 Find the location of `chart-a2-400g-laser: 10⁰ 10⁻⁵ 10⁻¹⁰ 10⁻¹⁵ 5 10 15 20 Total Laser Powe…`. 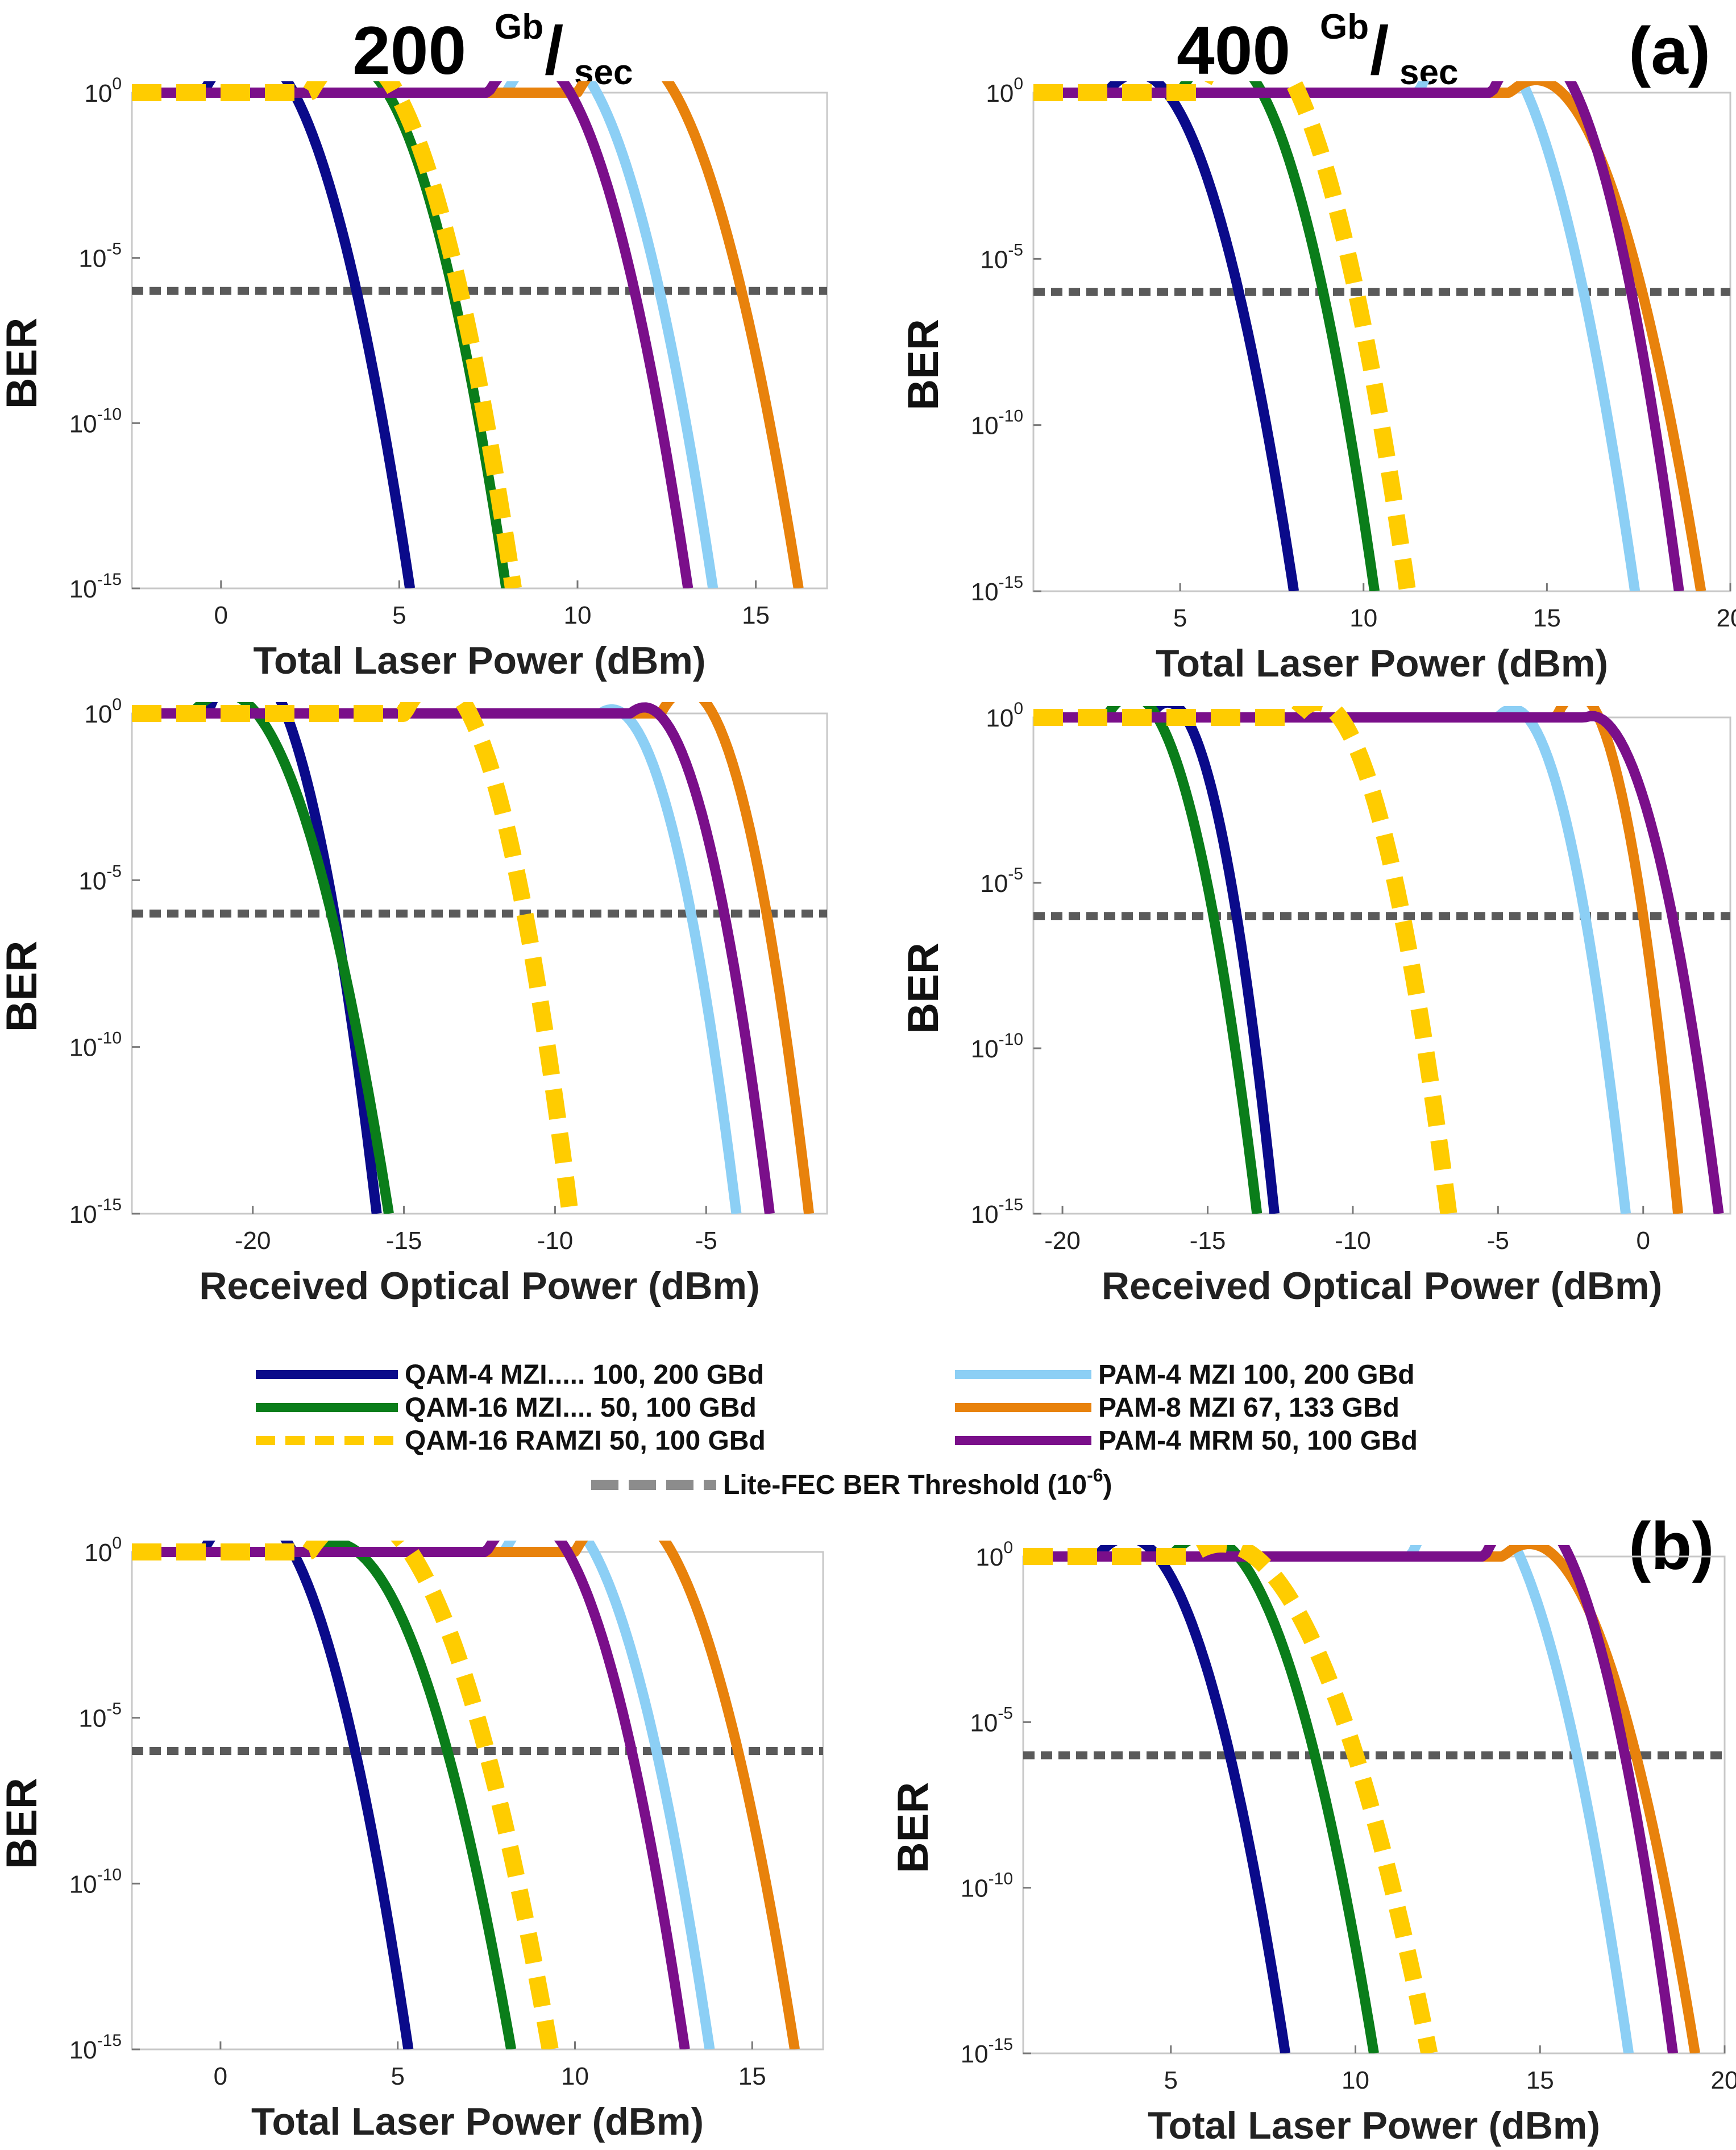

chart-a2-400g-laser: 10⁰ 10⁻⁵ 10⁻¹⁰ 10⁻¹⁵ 5 10 15 20 Total Laser Powe… is located at coordinates (1317, 379).